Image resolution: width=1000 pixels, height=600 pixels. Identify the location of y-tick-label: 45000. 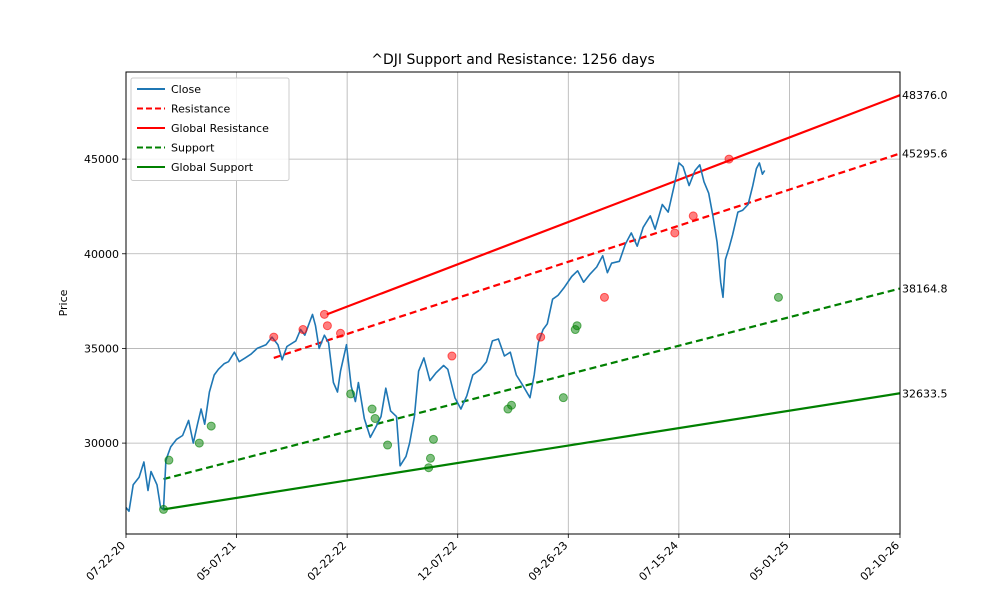
(101, 159).